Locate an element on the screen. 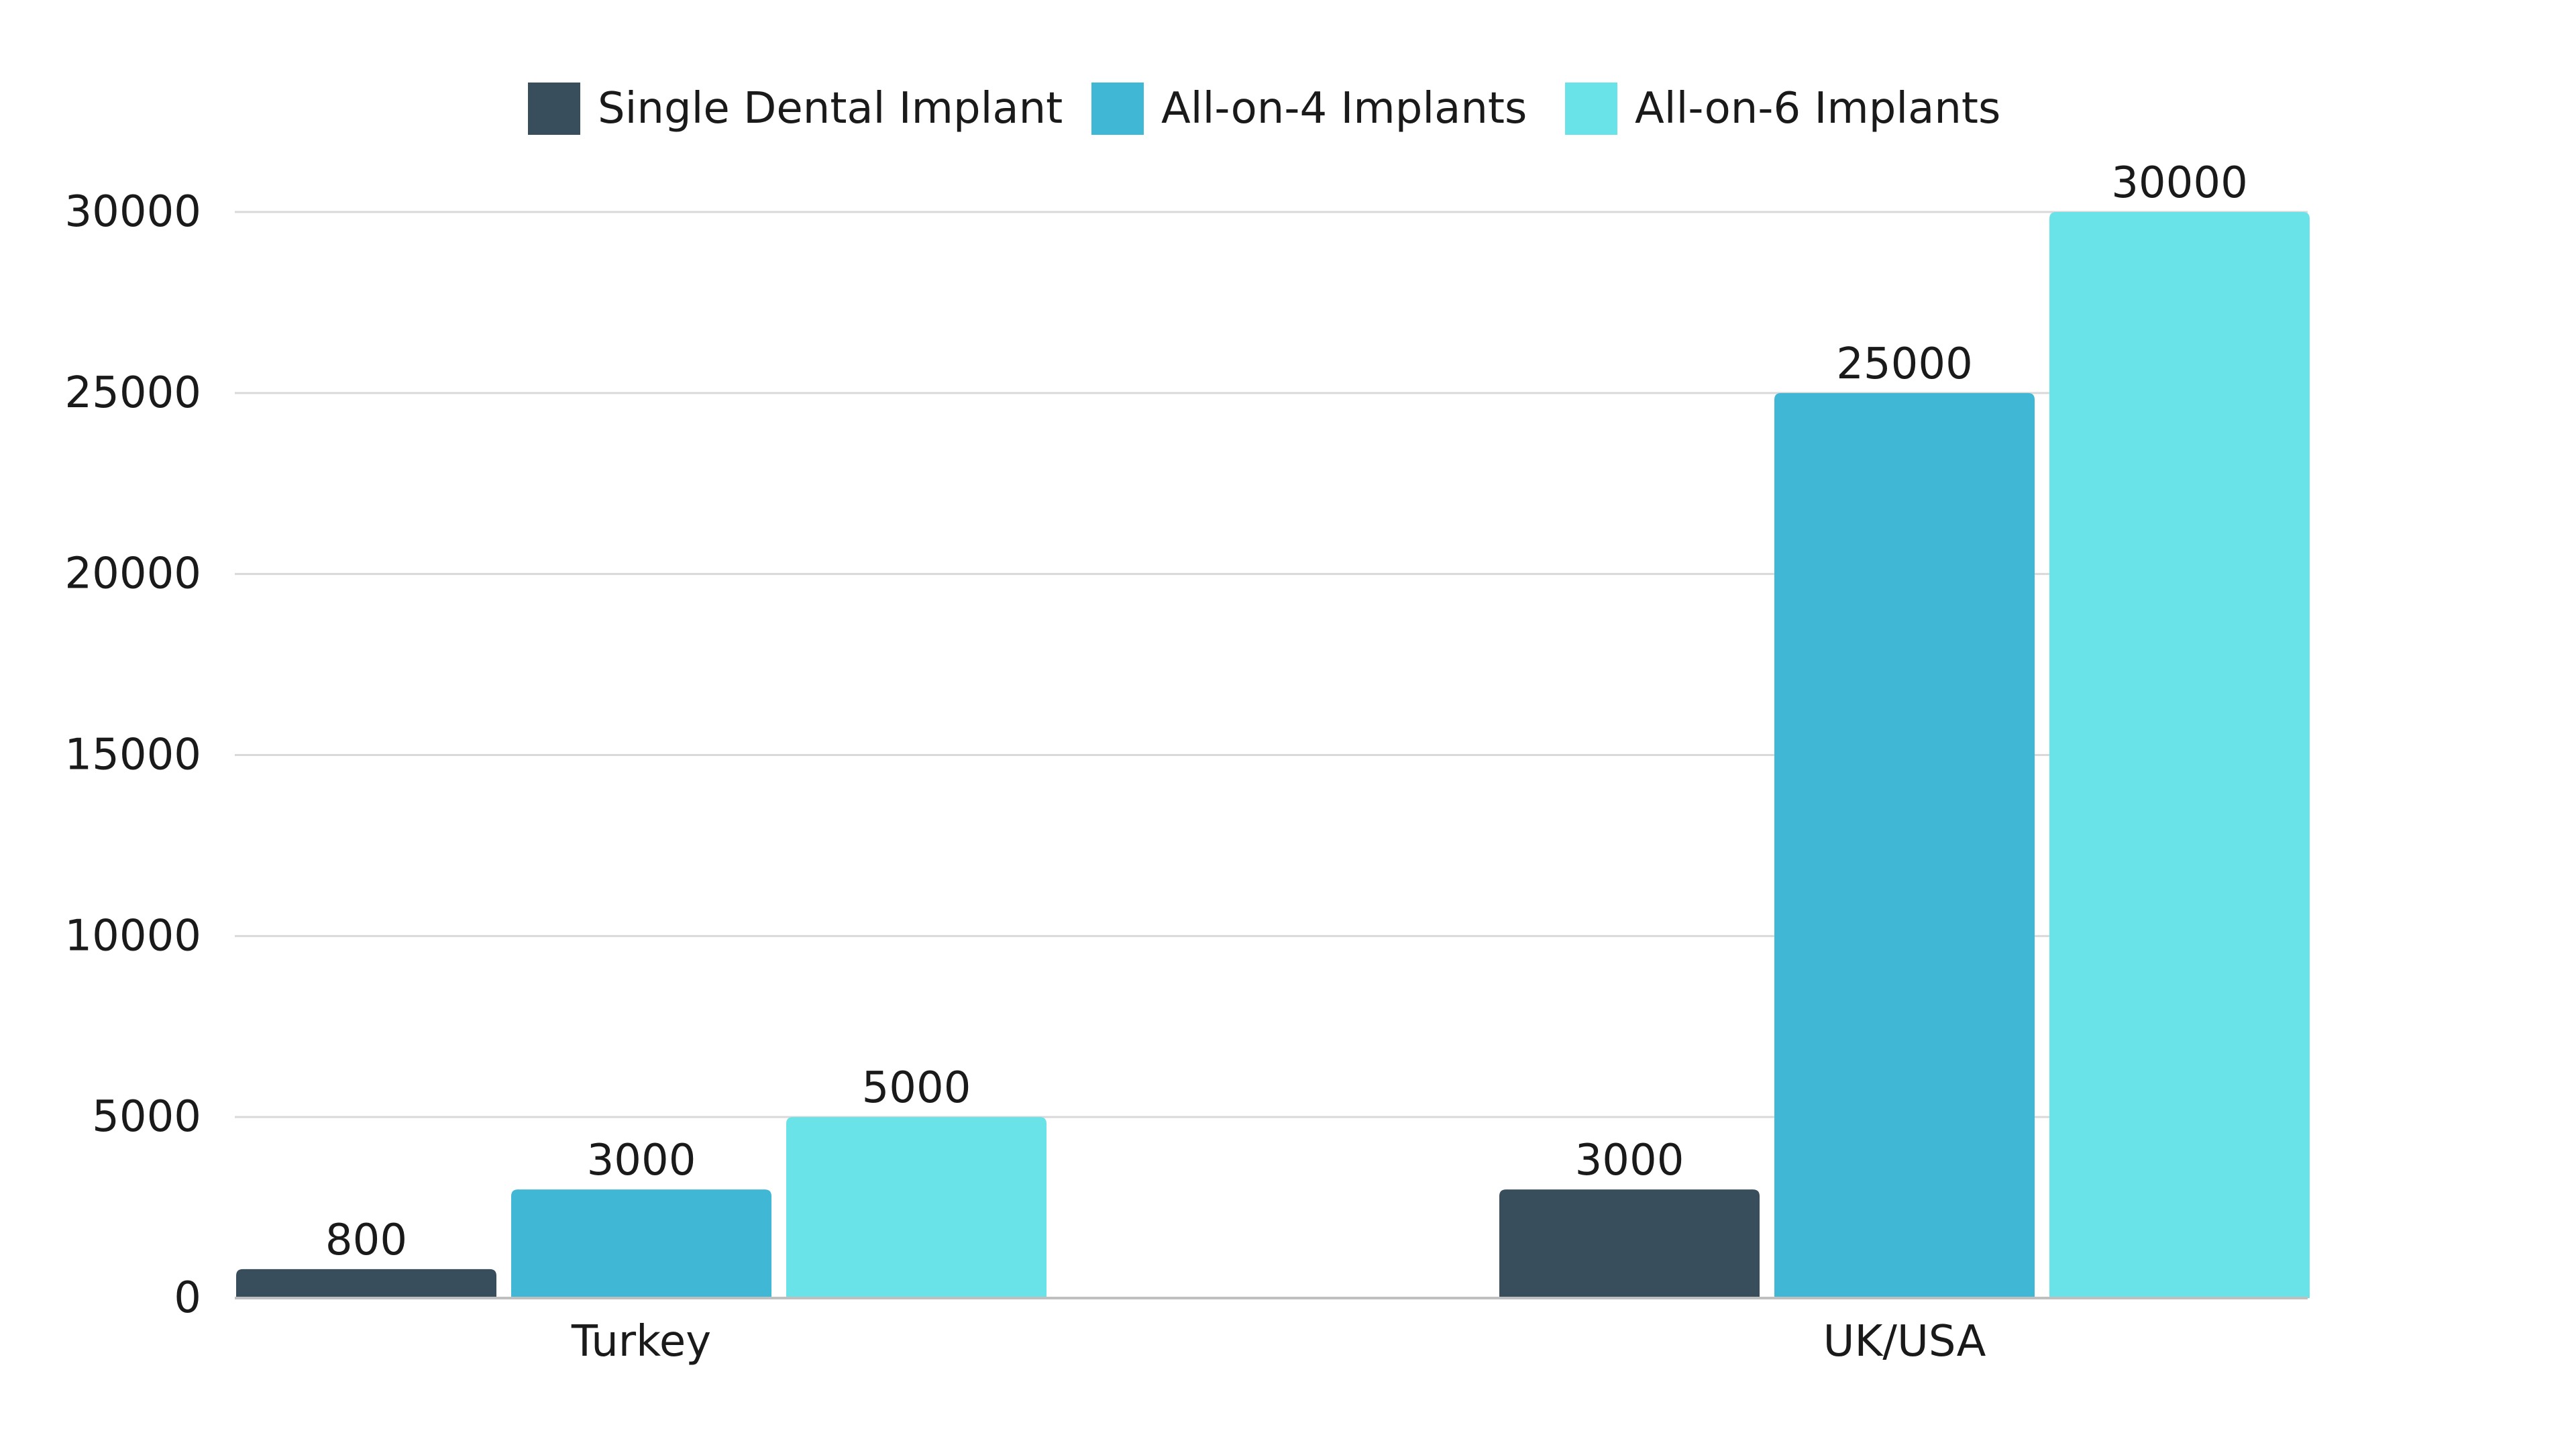  y-tick-label: 25000 is located at coordinates (132, 393).